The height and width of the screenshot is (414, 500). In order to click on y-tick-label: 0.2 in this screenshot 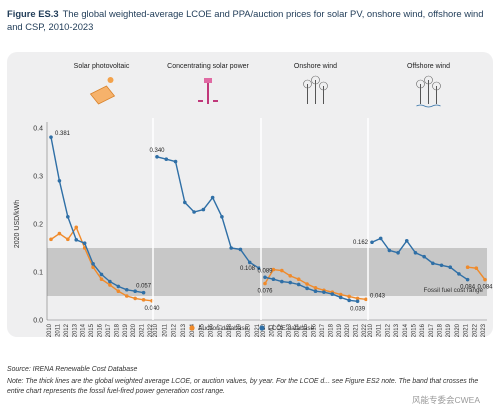, I will do `click(38, 225)`.